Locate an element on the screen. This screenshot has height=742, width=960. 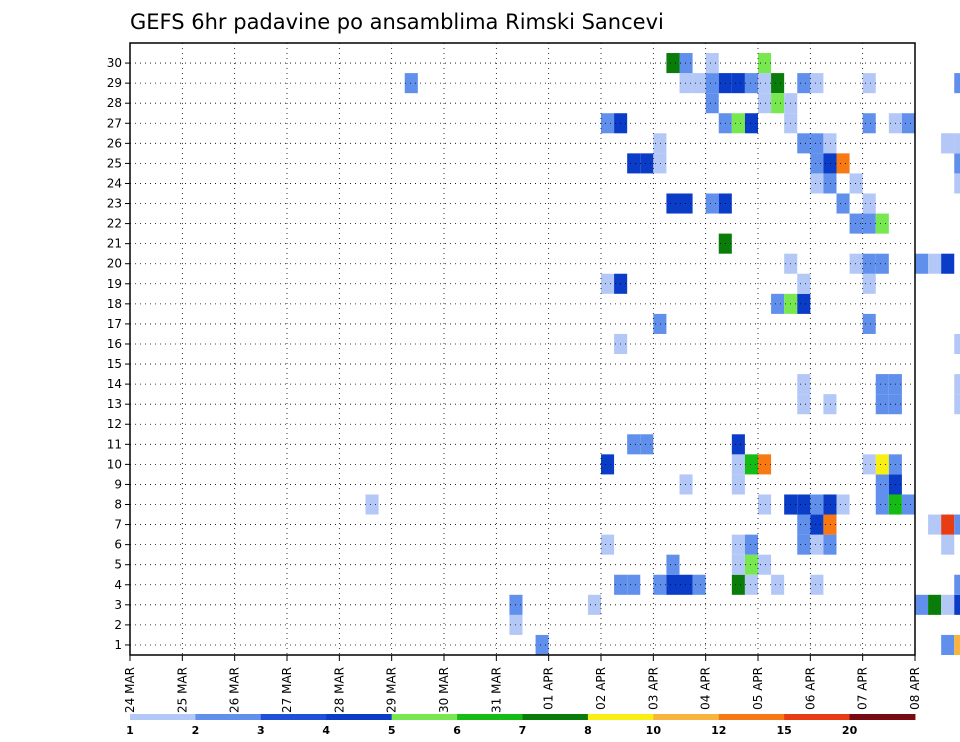
x-tick-label: 06 APR is located at coordinates (810, 688).